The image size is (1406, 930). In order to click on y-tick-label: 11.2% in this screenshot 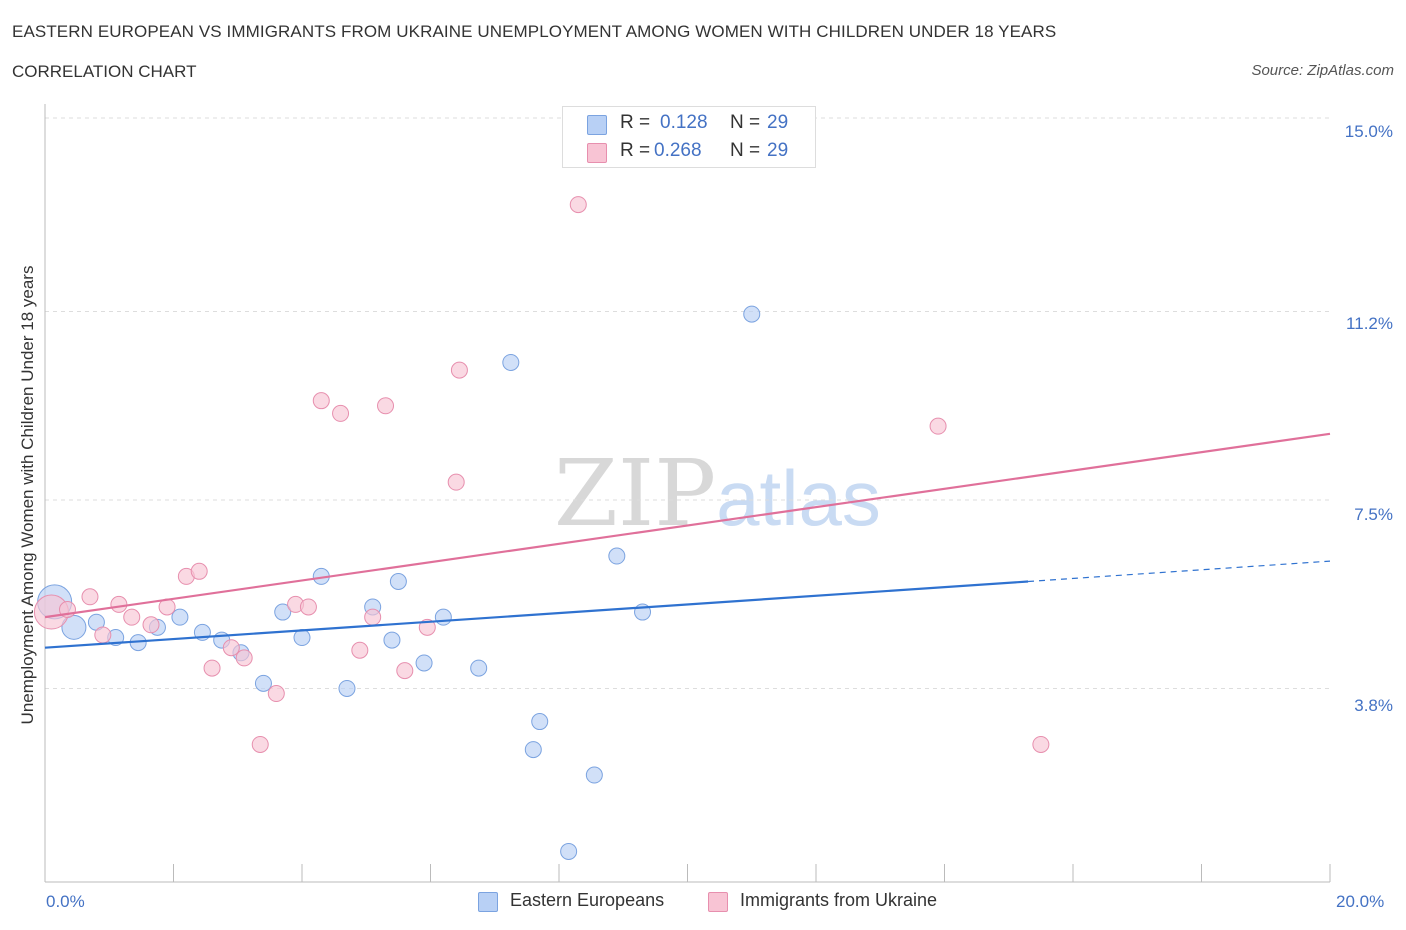, I will do `click(1369, 323)`.